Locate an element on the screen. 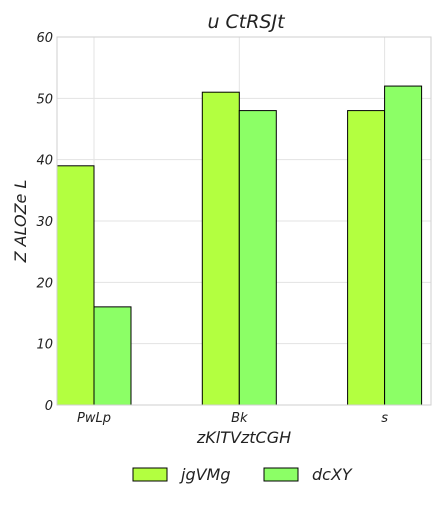 This screenshot has width=444, height=518. bar-jgVMg-Bk is located at coordinates (220, 248).